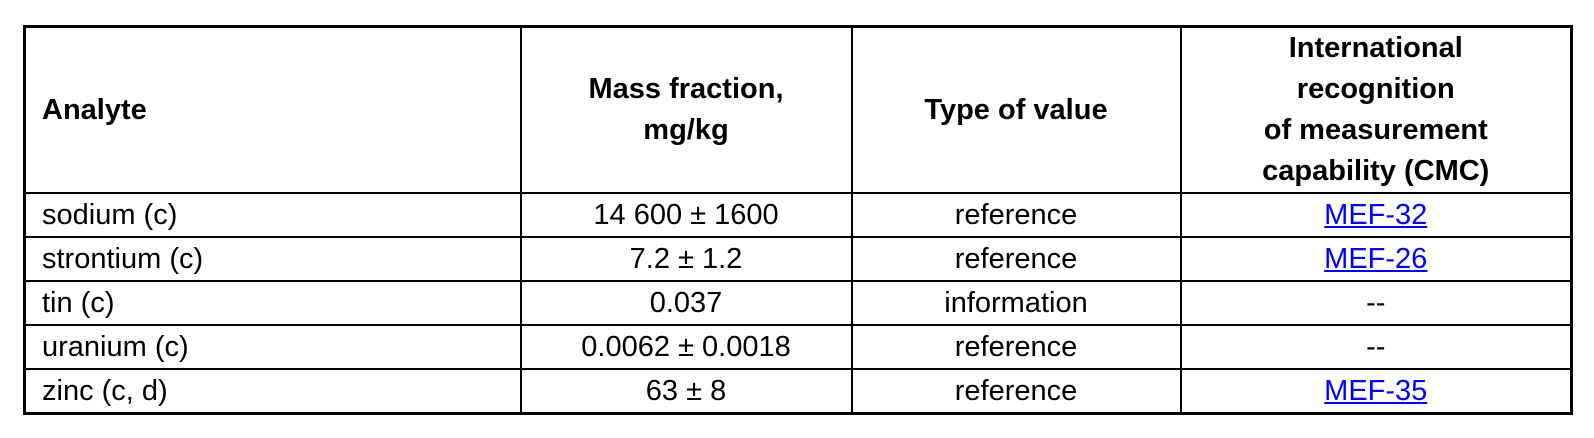 The height and width of the screenshot is (438, 1594). What do you see at coordinates (686, 215) in the screenshot?
I see `cell-mass-fraction: 14 600 ± 1600` at bounding box center [686, 215].